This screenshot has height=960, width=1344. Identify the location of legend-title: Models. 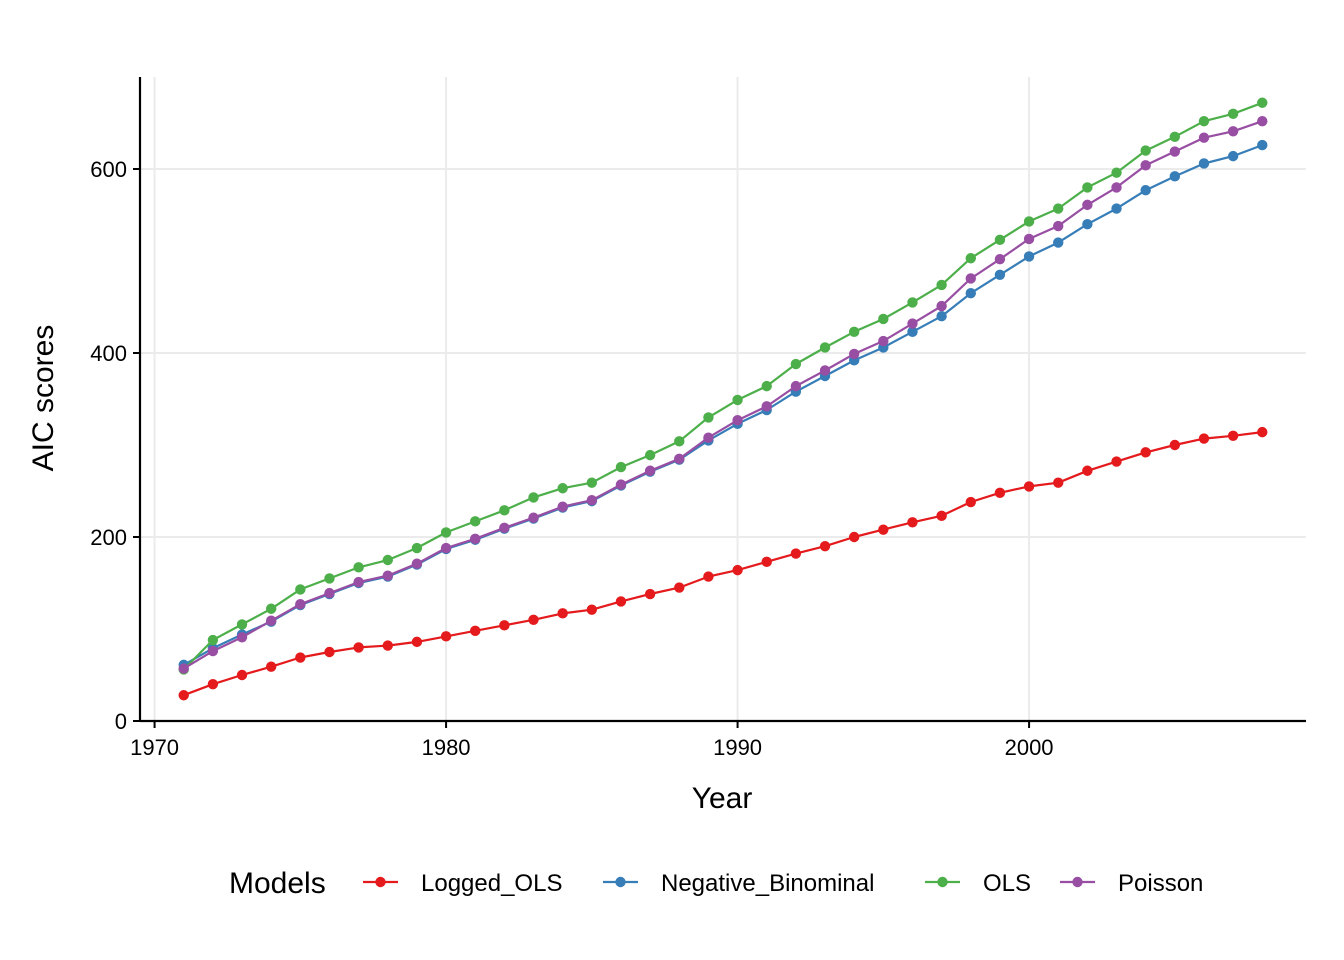
(277, 883).